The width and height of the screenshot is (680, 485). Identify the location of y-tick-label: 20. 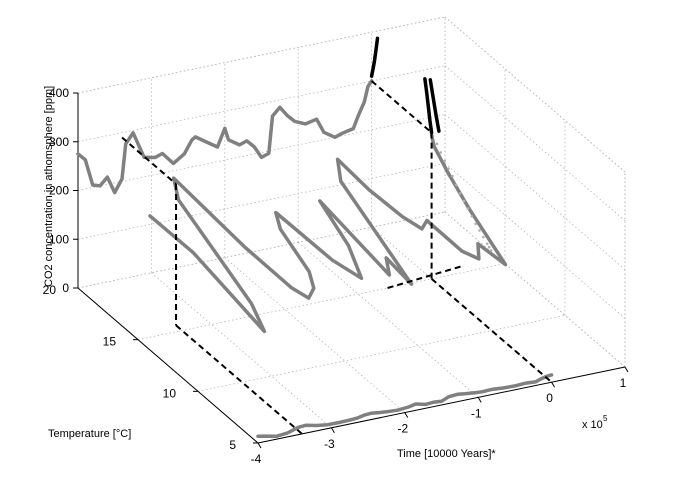
(50, 290).